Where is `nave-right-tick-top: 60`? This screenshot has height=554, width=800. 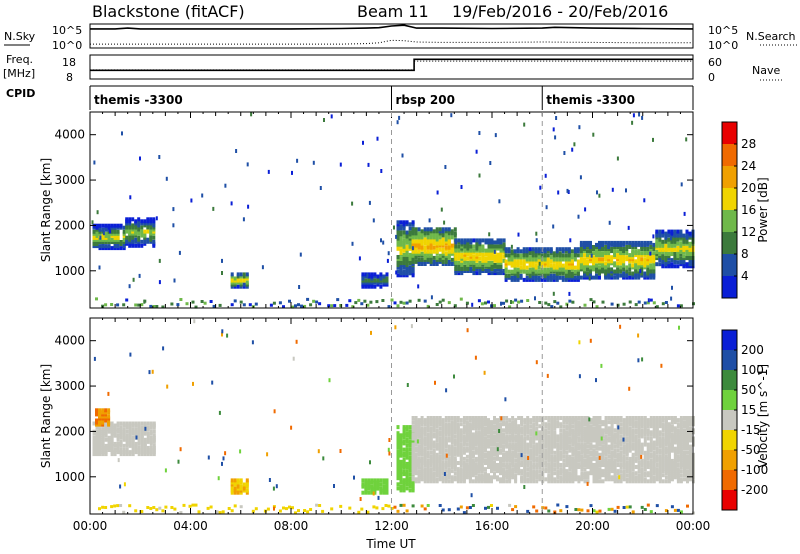 nave-right-tick-top: 60 is located at coordinates (715, 62).